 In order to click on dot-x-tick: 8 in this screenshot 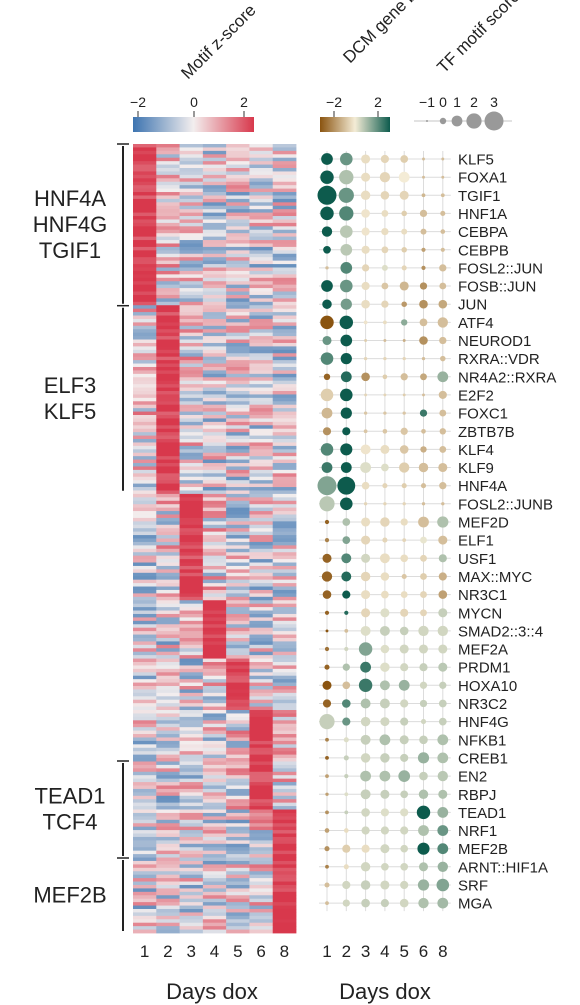, I will do `click(442, 951)`.